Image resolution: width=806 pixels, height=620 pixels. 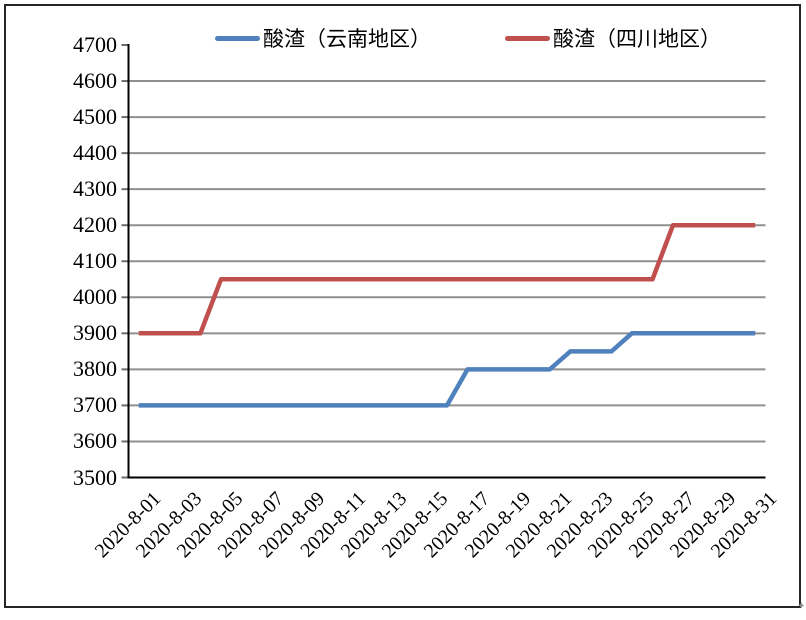 What do you see at coordinates (447, 369) in the screenshot?
I see `series-line-yunnan` at bounding box center [447, 369].